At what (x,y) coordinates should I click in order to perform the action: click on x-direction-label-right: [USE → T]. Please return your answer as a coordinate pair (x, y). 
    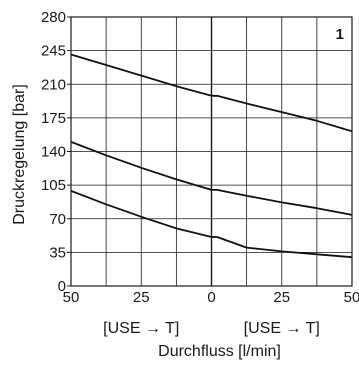
    Looking at the image, I should click on (282, 328).